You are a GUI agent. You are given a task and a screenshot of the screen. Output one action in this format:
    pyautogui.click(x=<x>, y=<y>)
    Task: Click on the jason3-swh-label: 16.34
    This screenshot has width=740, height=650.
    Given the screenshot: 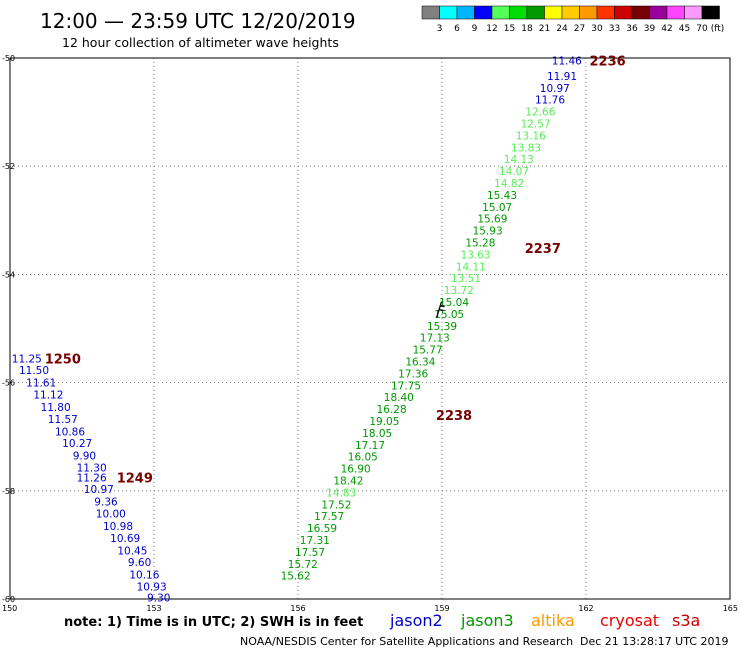 What is the action you would take?
    pyautogui.click(x=420, y=363)
    